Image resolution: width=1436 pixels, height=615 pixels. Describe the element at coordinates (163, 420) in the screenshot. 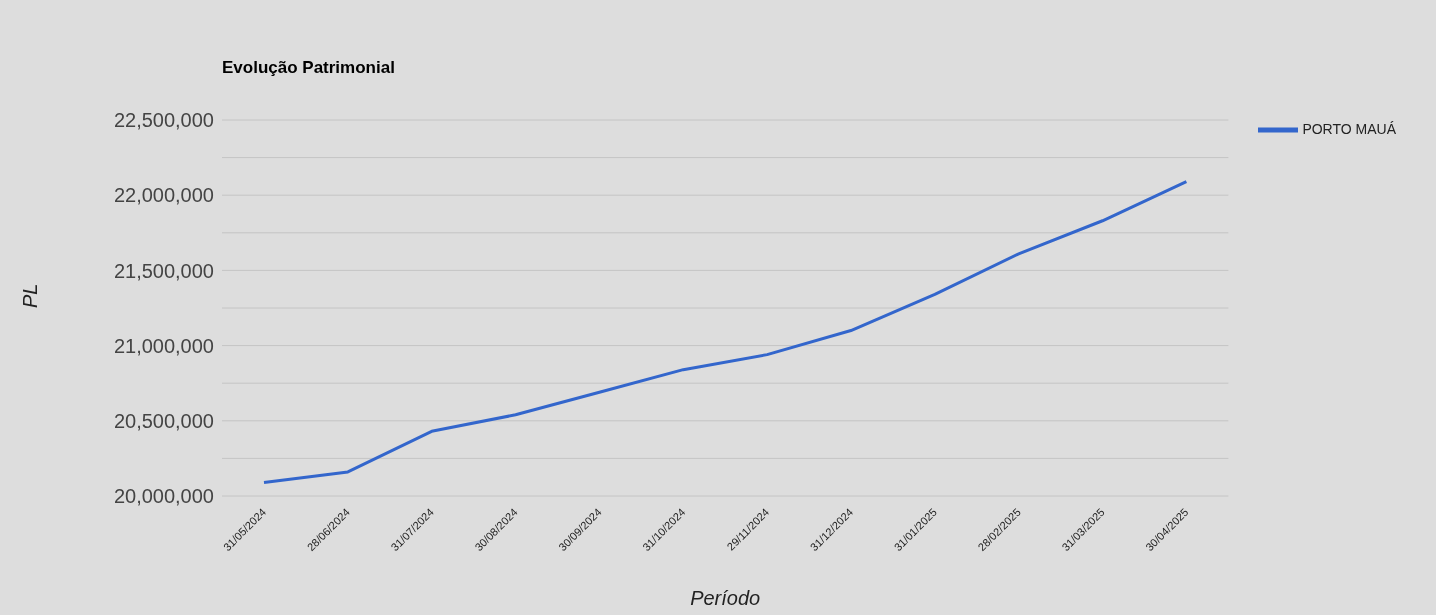

I see `y-tick-label: 20,500,000` at that location.